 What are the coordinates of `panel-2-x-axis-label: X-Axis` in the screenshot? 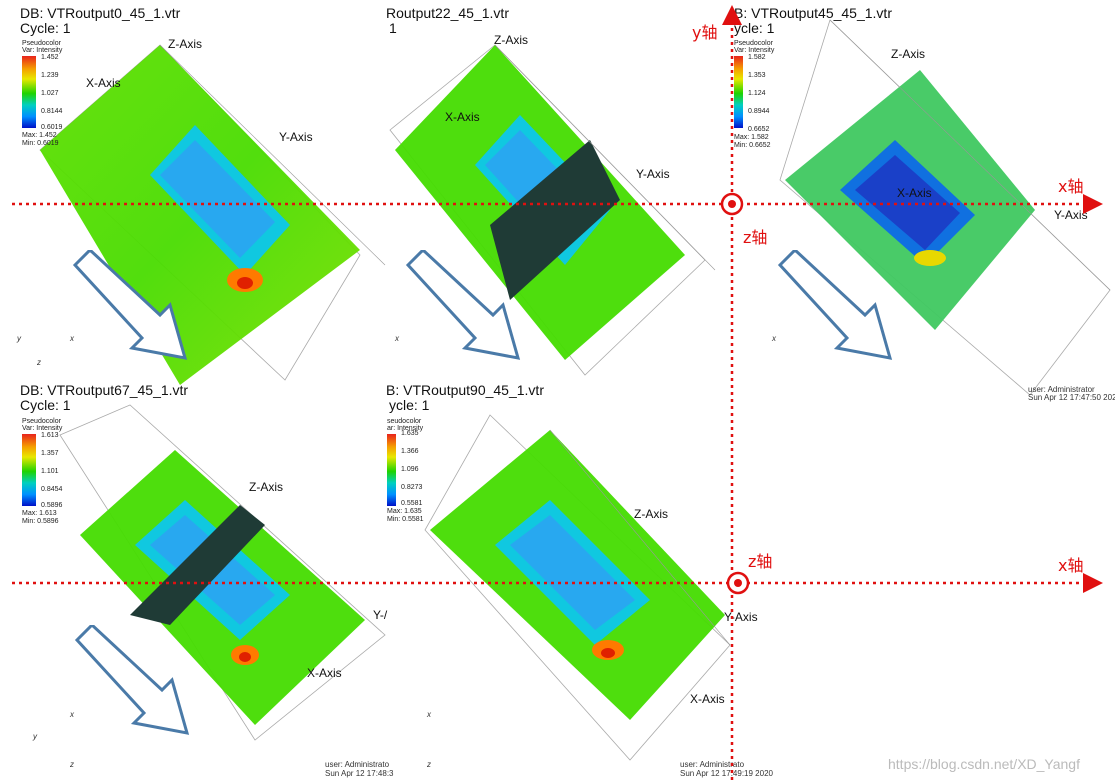 It's located at (462, 117).